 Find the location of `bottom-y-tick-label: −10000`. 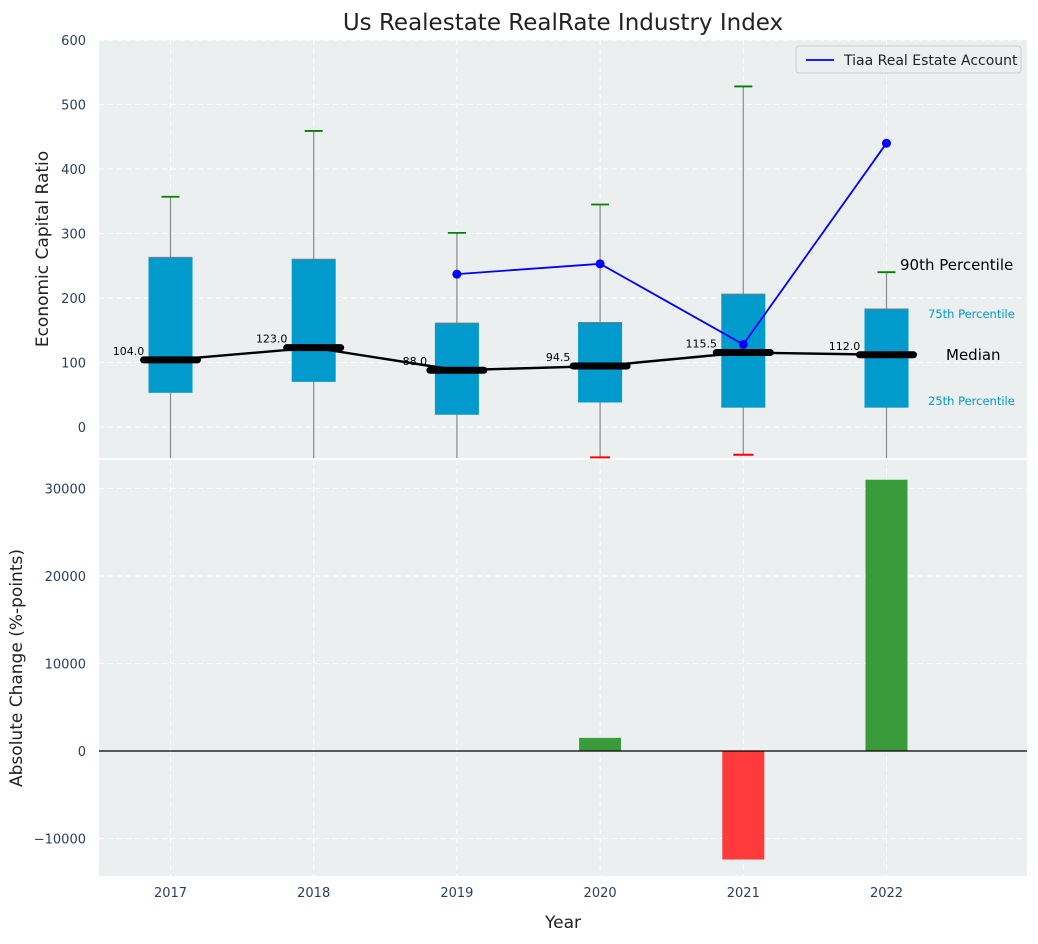

bottom-y-tick-label: −10000 is located at coordinates (60, 840).